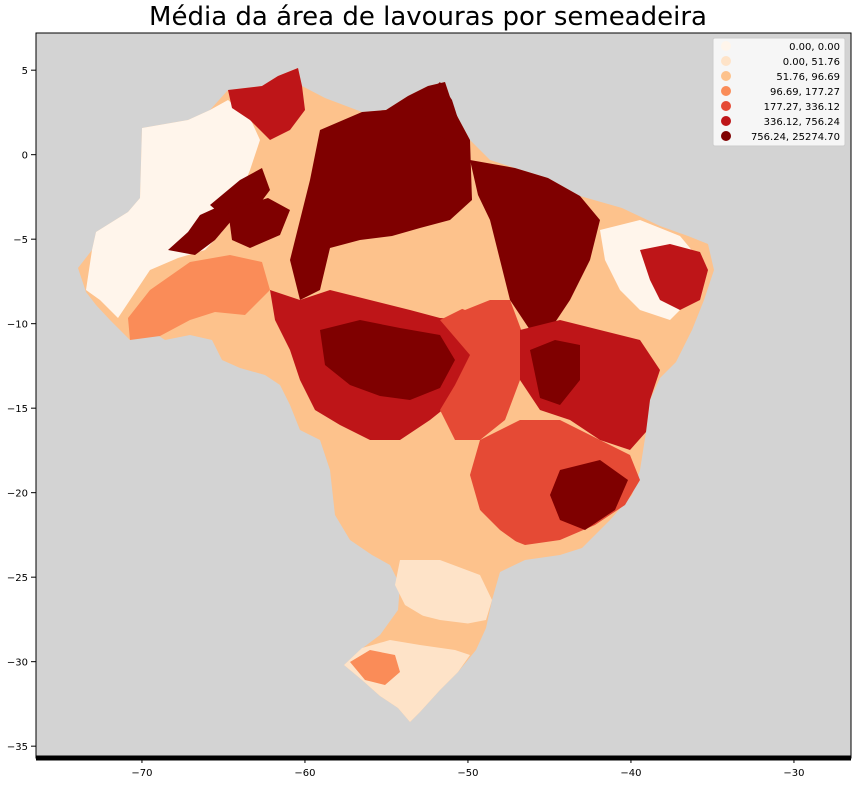  Describe the element at coordinates (805, 92) in the screenshot. I see `legend-label: 96.69, 177.27` at that location.